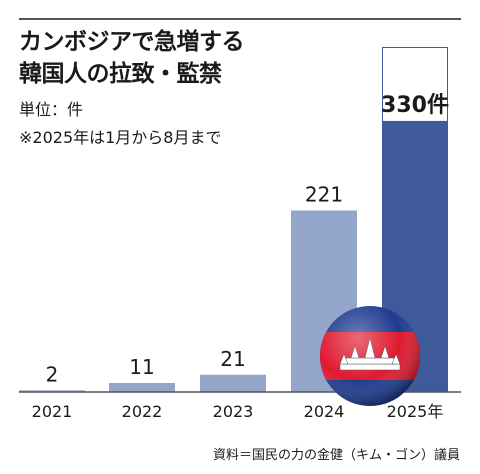 This screenshot has height=474, width=480. I want to click on category-label-0: 2021, so click(52, 411).